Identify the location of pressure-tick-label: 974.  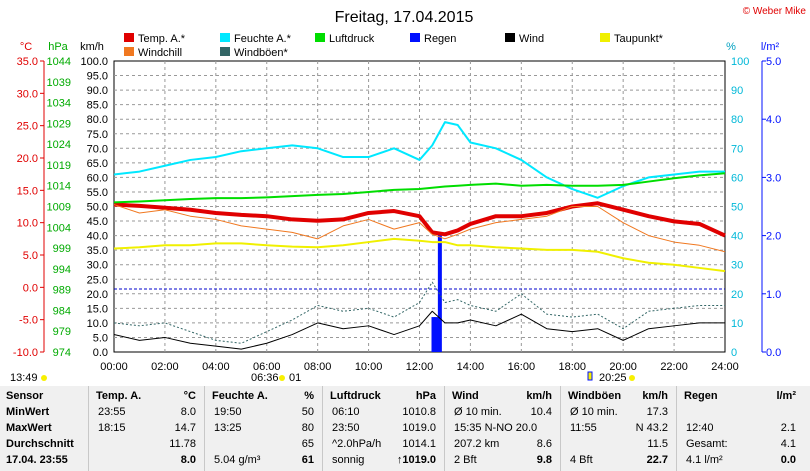
(62, 353).